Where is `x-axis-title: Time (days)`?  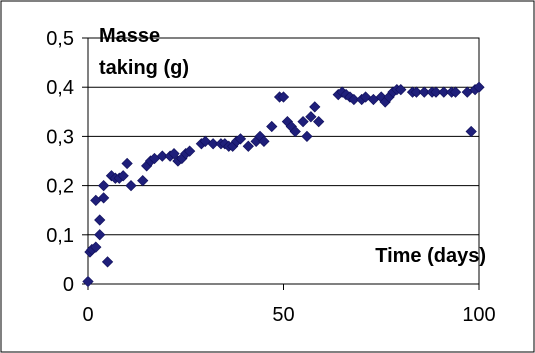
x-axis-title: Time (days) is located at coordinates (430, 256).